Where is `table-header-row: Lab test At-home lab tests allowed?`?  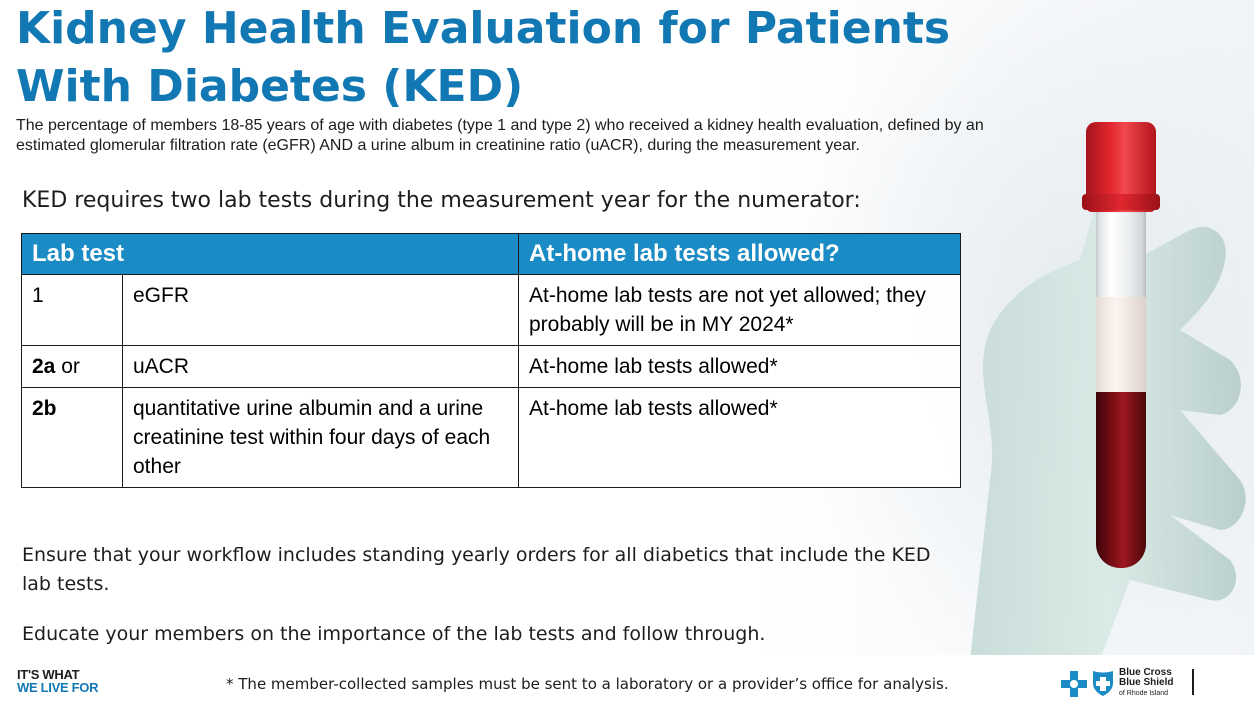
table-header-row: Lab test At-home lab tests allowed? is located at coordinates (491, 254).